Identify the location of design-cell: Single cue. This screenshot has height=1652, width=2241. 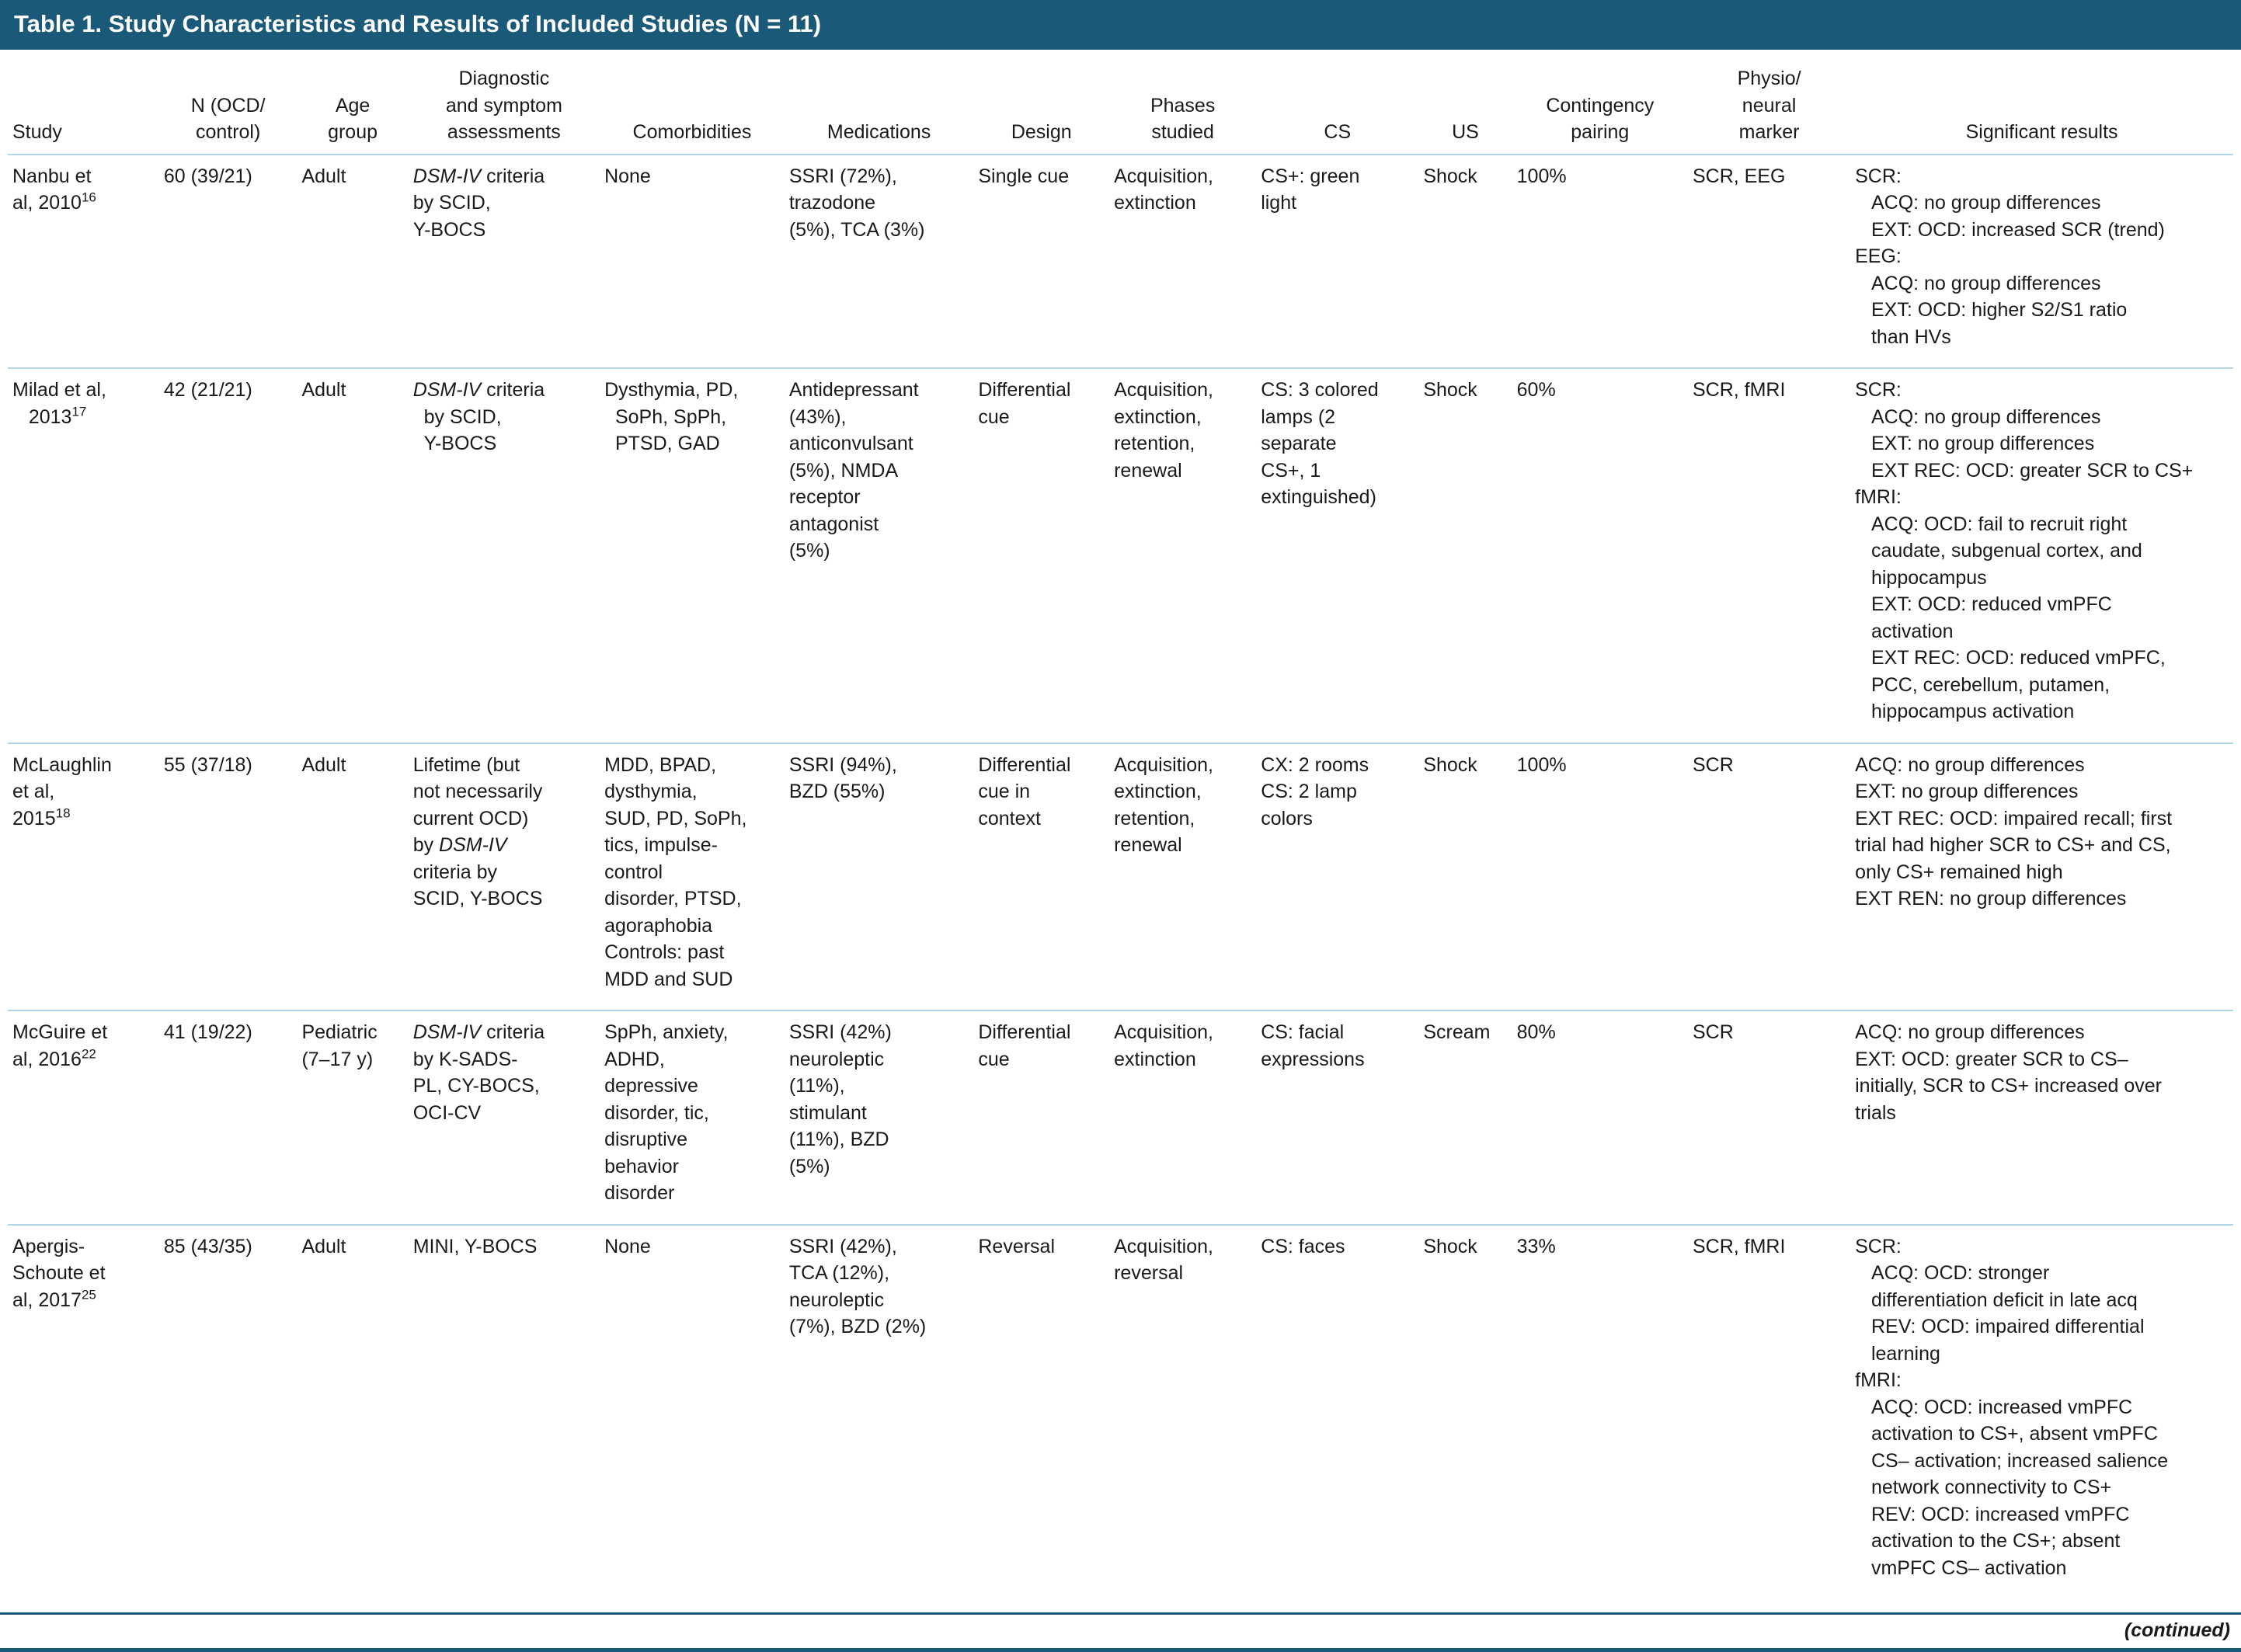
(1041, 260).